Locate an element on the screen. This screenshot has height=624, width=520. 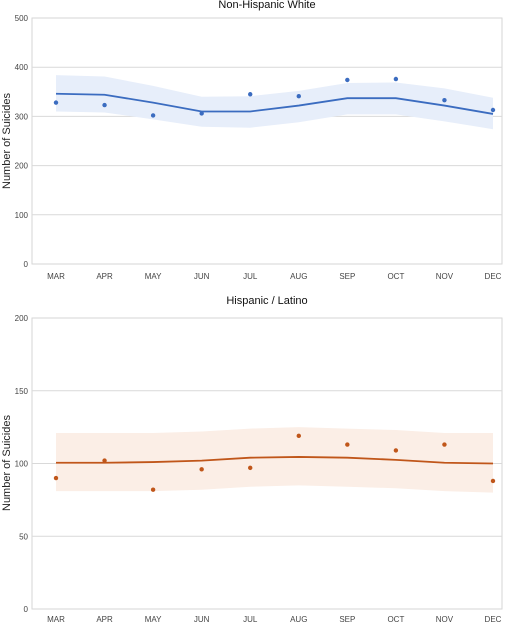
y-tick-label: 50 is located at coordinates (23, 536).